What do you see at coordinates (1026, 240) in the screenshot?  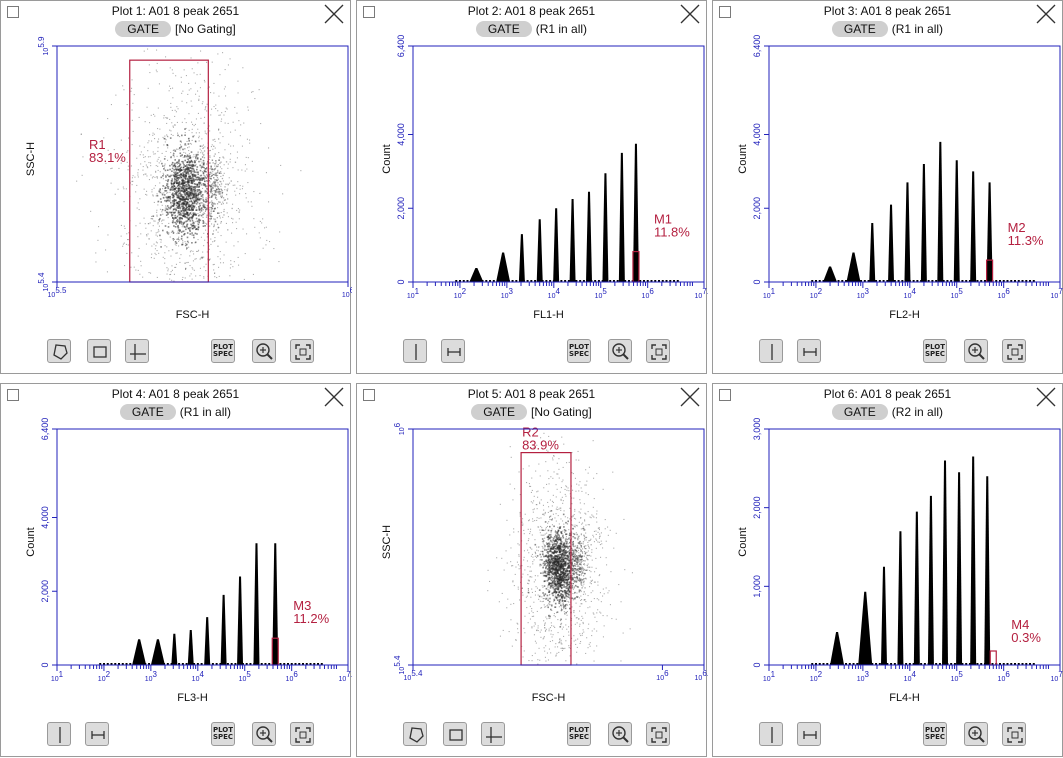 I see `marker-percent: 11.3%` at bounding box center [1026, 240].